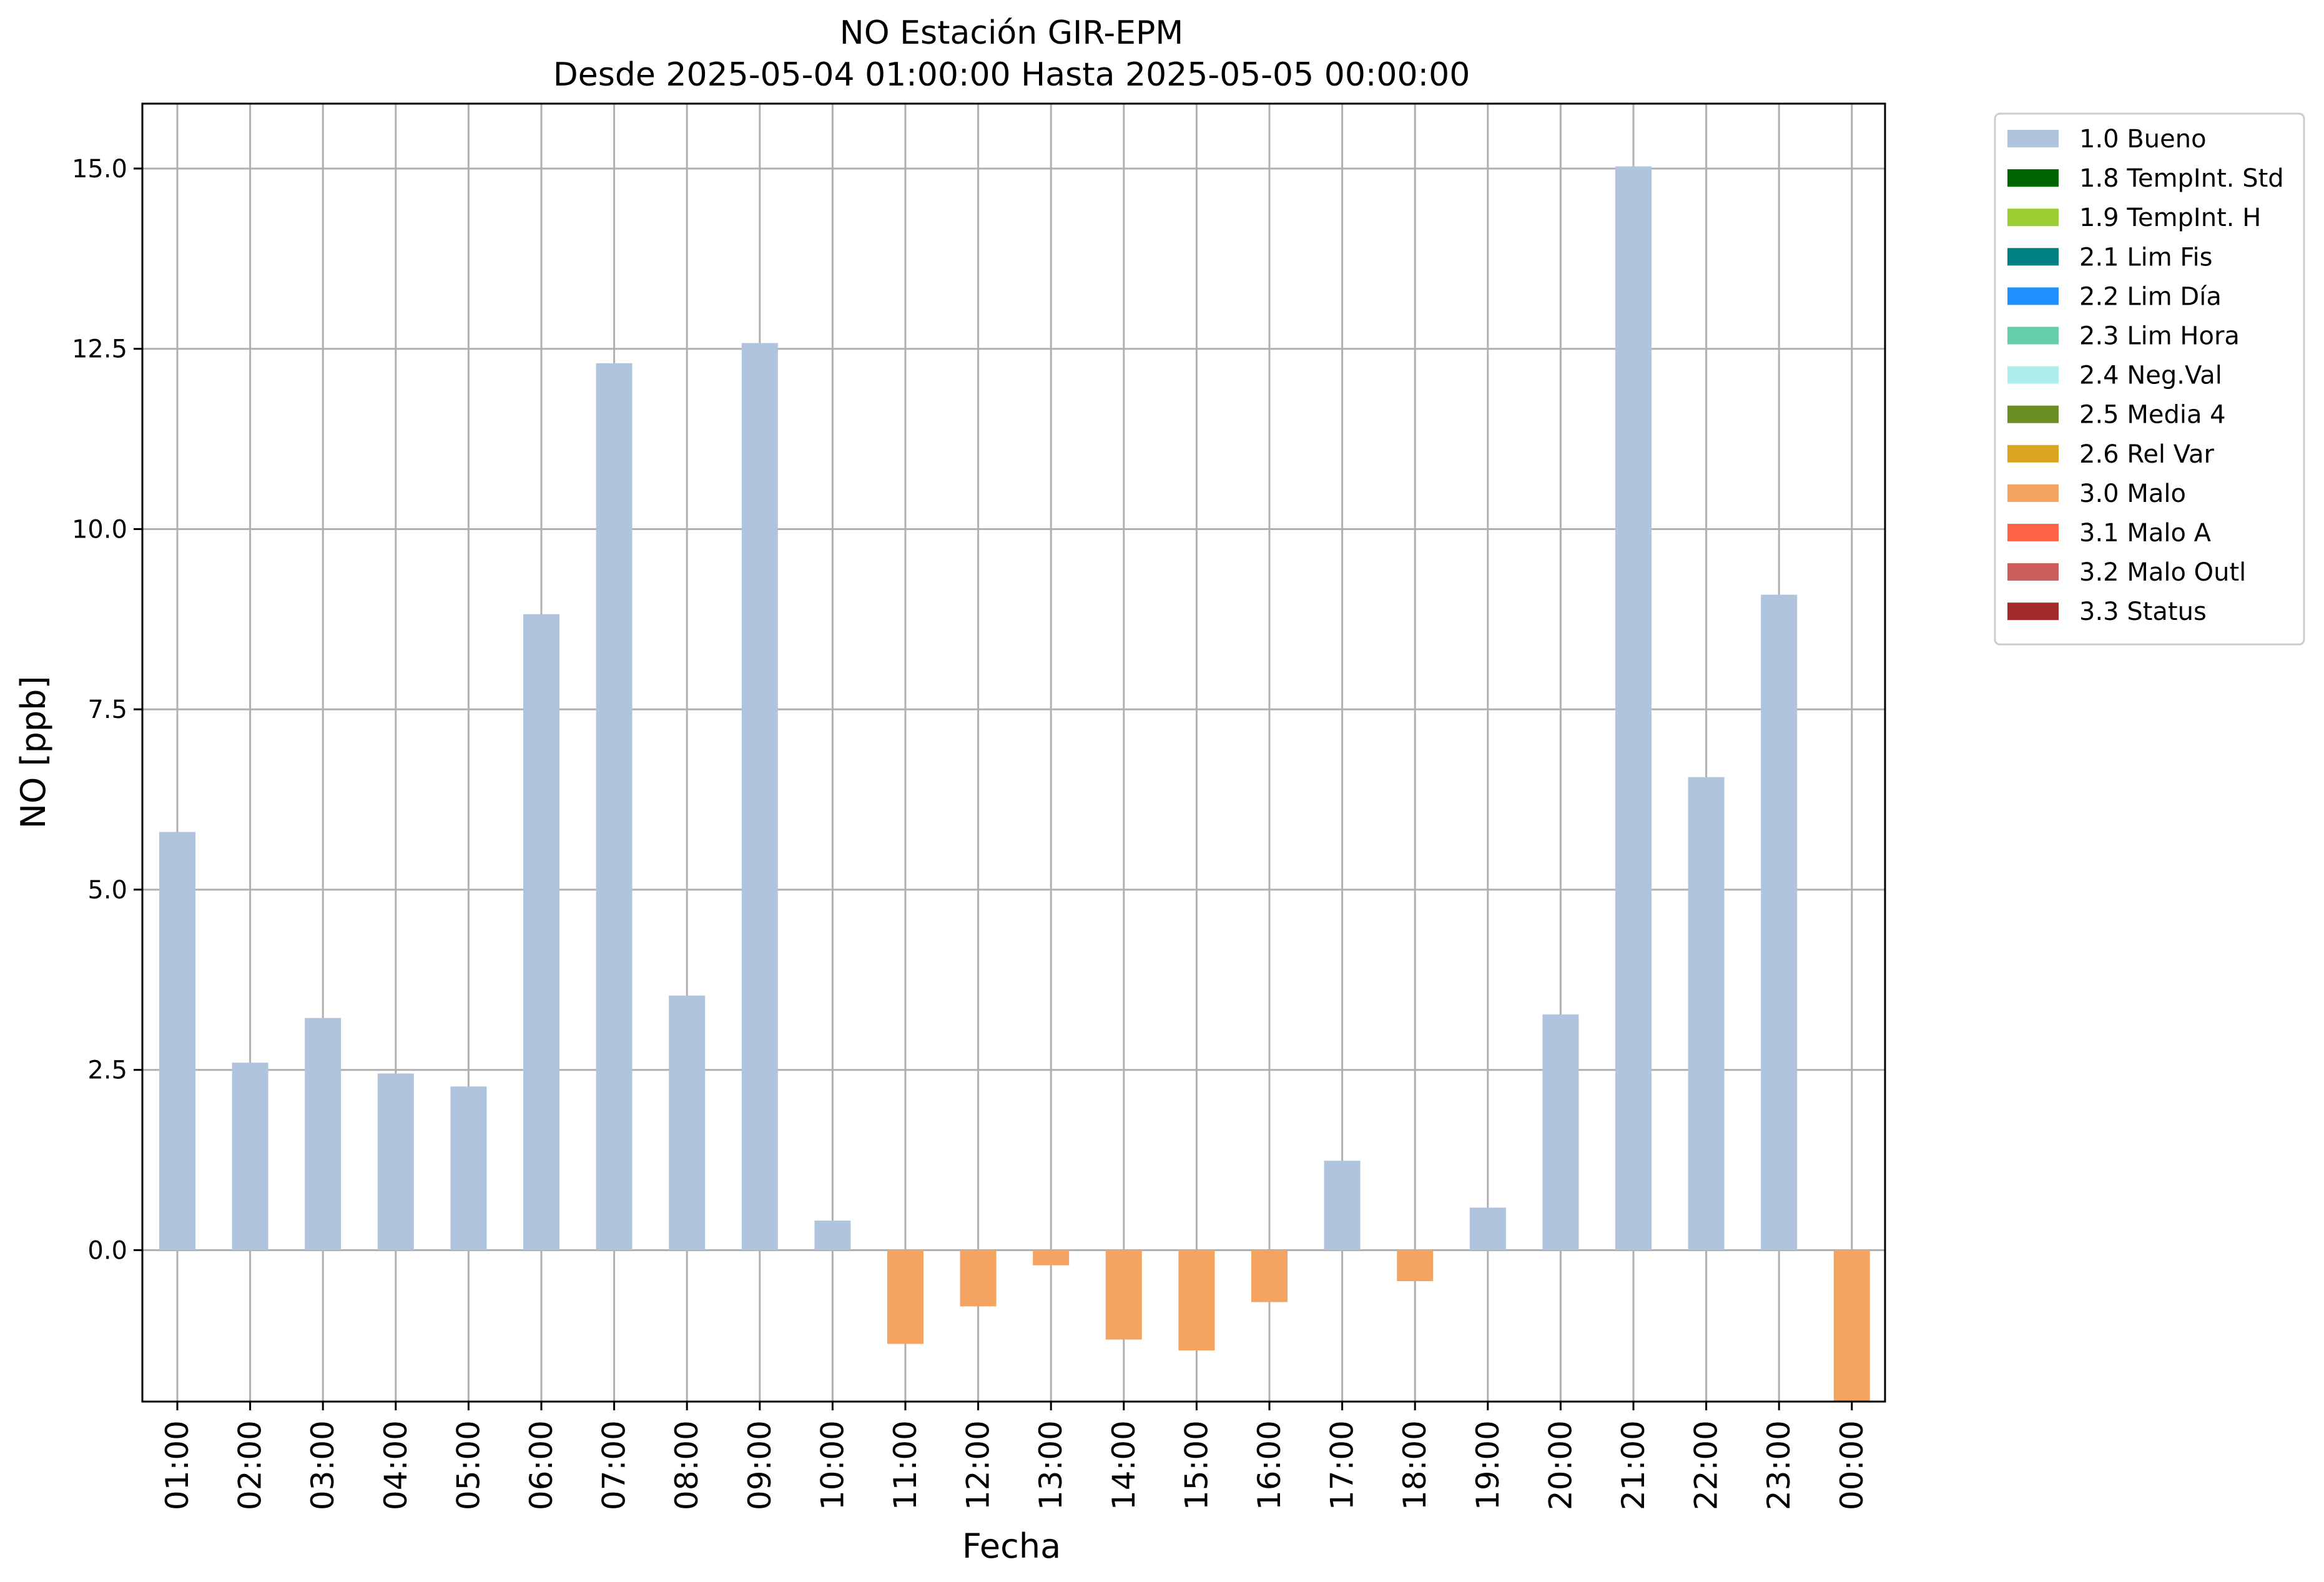 The image size is (2324, 1582). I want to click on y-tick-label: 2.5, so click(107, 1070).